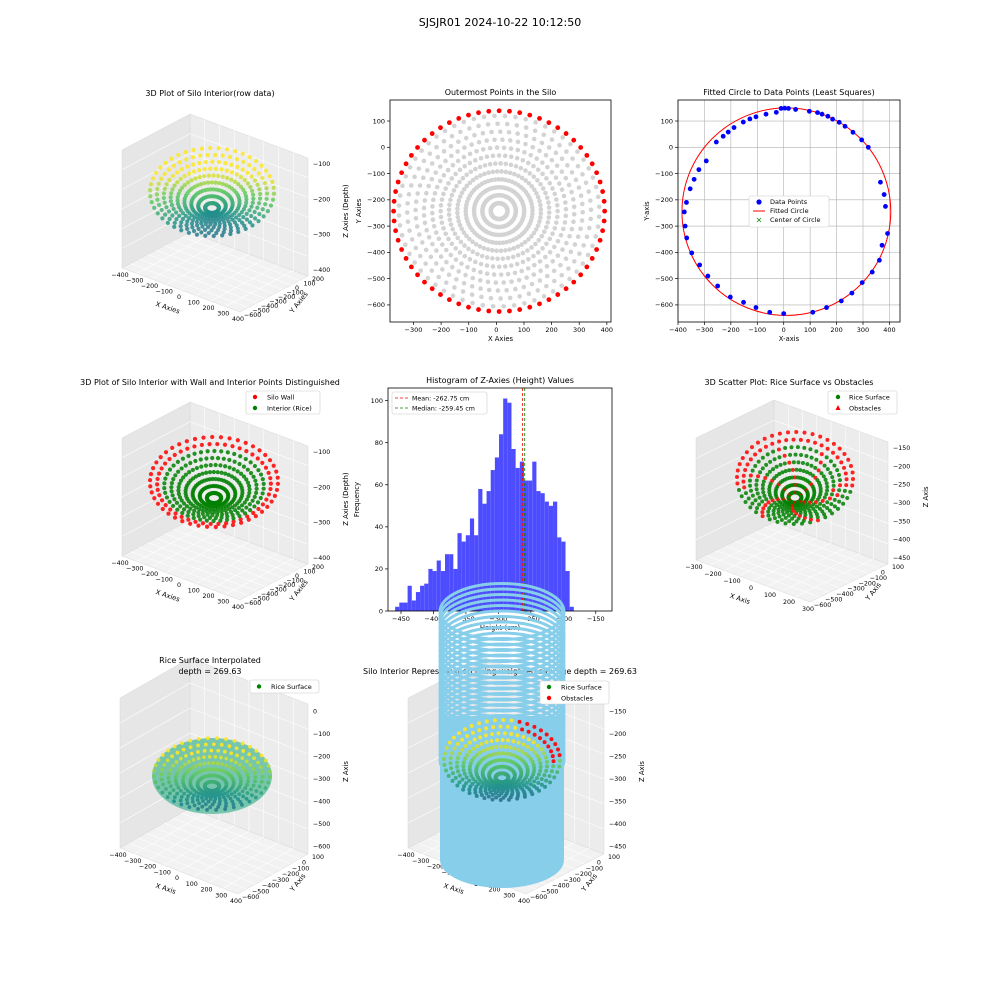 The image size is (1000, 1000). What do you see at coordinates (440, 294) in the screenshot?
I see `outermost-point` at bounding box center [440, 294].